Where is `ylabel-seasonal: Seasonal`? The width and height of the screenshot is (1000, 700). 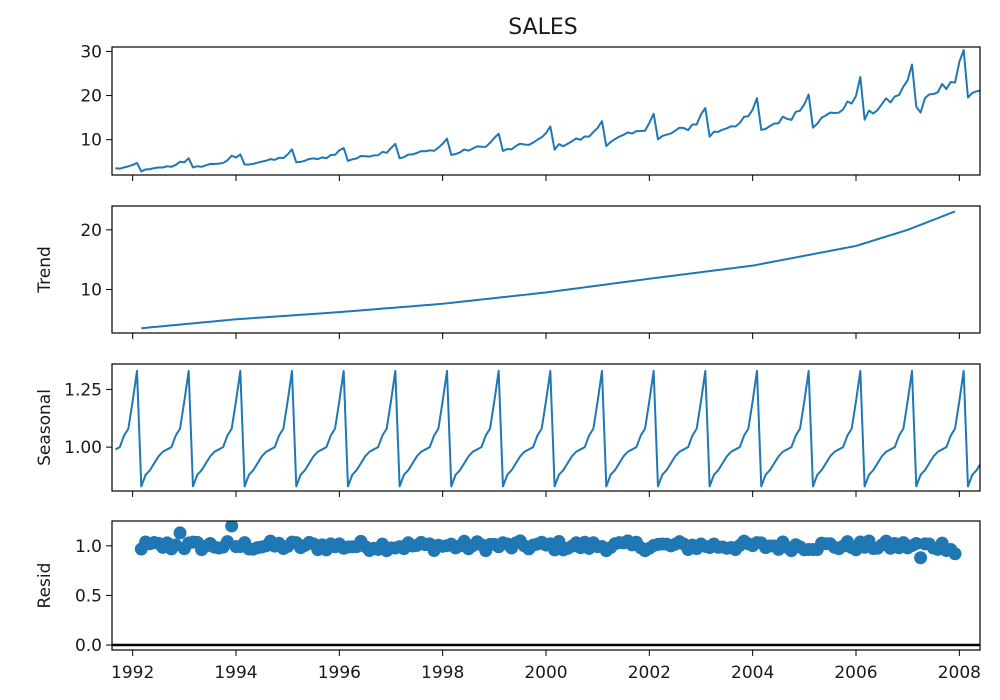
ylabel-seasonal: Seasonal is located at coordinates (45, 427).